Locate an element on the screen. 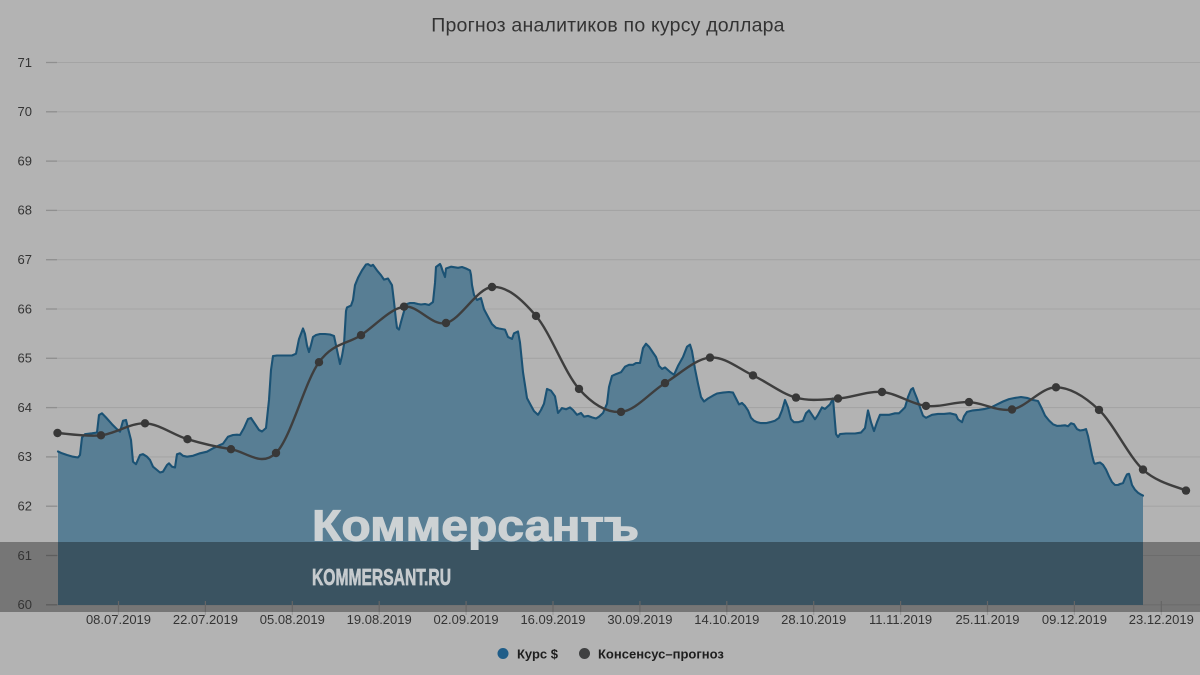  svg-text: 11.11.2019 is located at coordinates (900, 619).